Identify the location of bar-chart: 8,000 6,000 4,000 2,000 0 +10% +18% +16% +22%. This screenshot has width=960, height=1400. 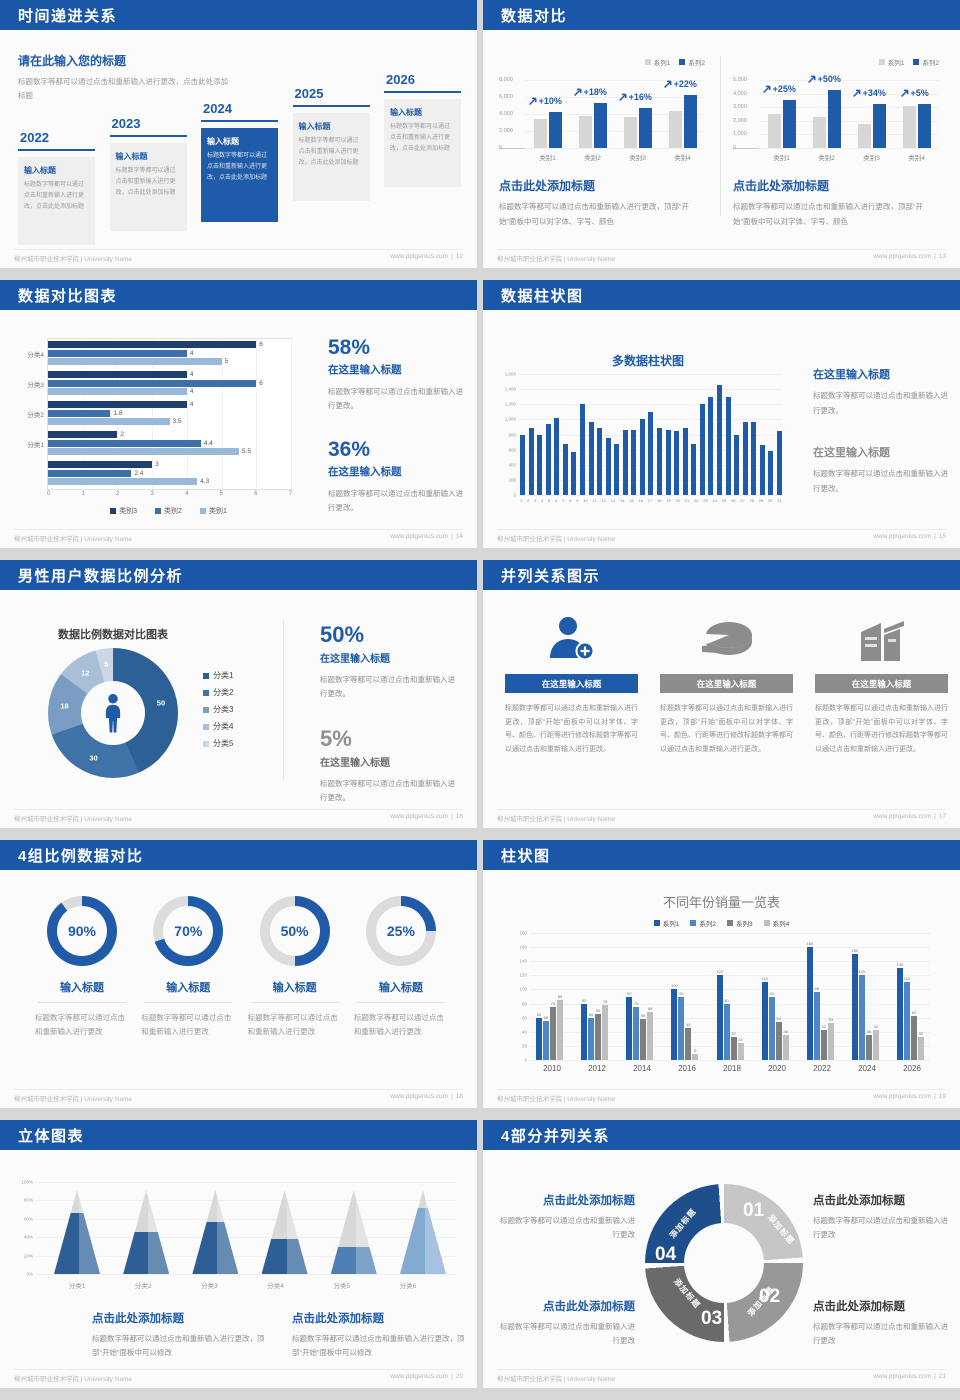
(602, 114).